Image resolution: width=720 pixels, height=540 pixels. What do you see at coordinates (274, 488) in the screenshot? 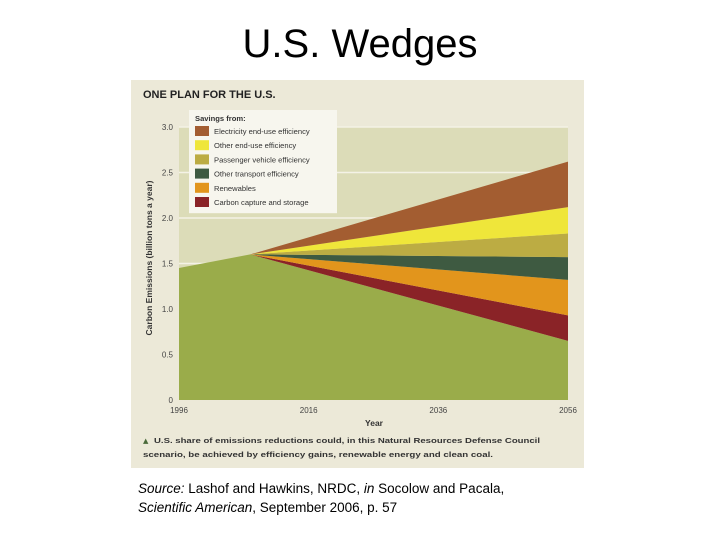
I see `source-authors: Lashof and Hawkins, NRDC,` at bounding box center [274, 488].